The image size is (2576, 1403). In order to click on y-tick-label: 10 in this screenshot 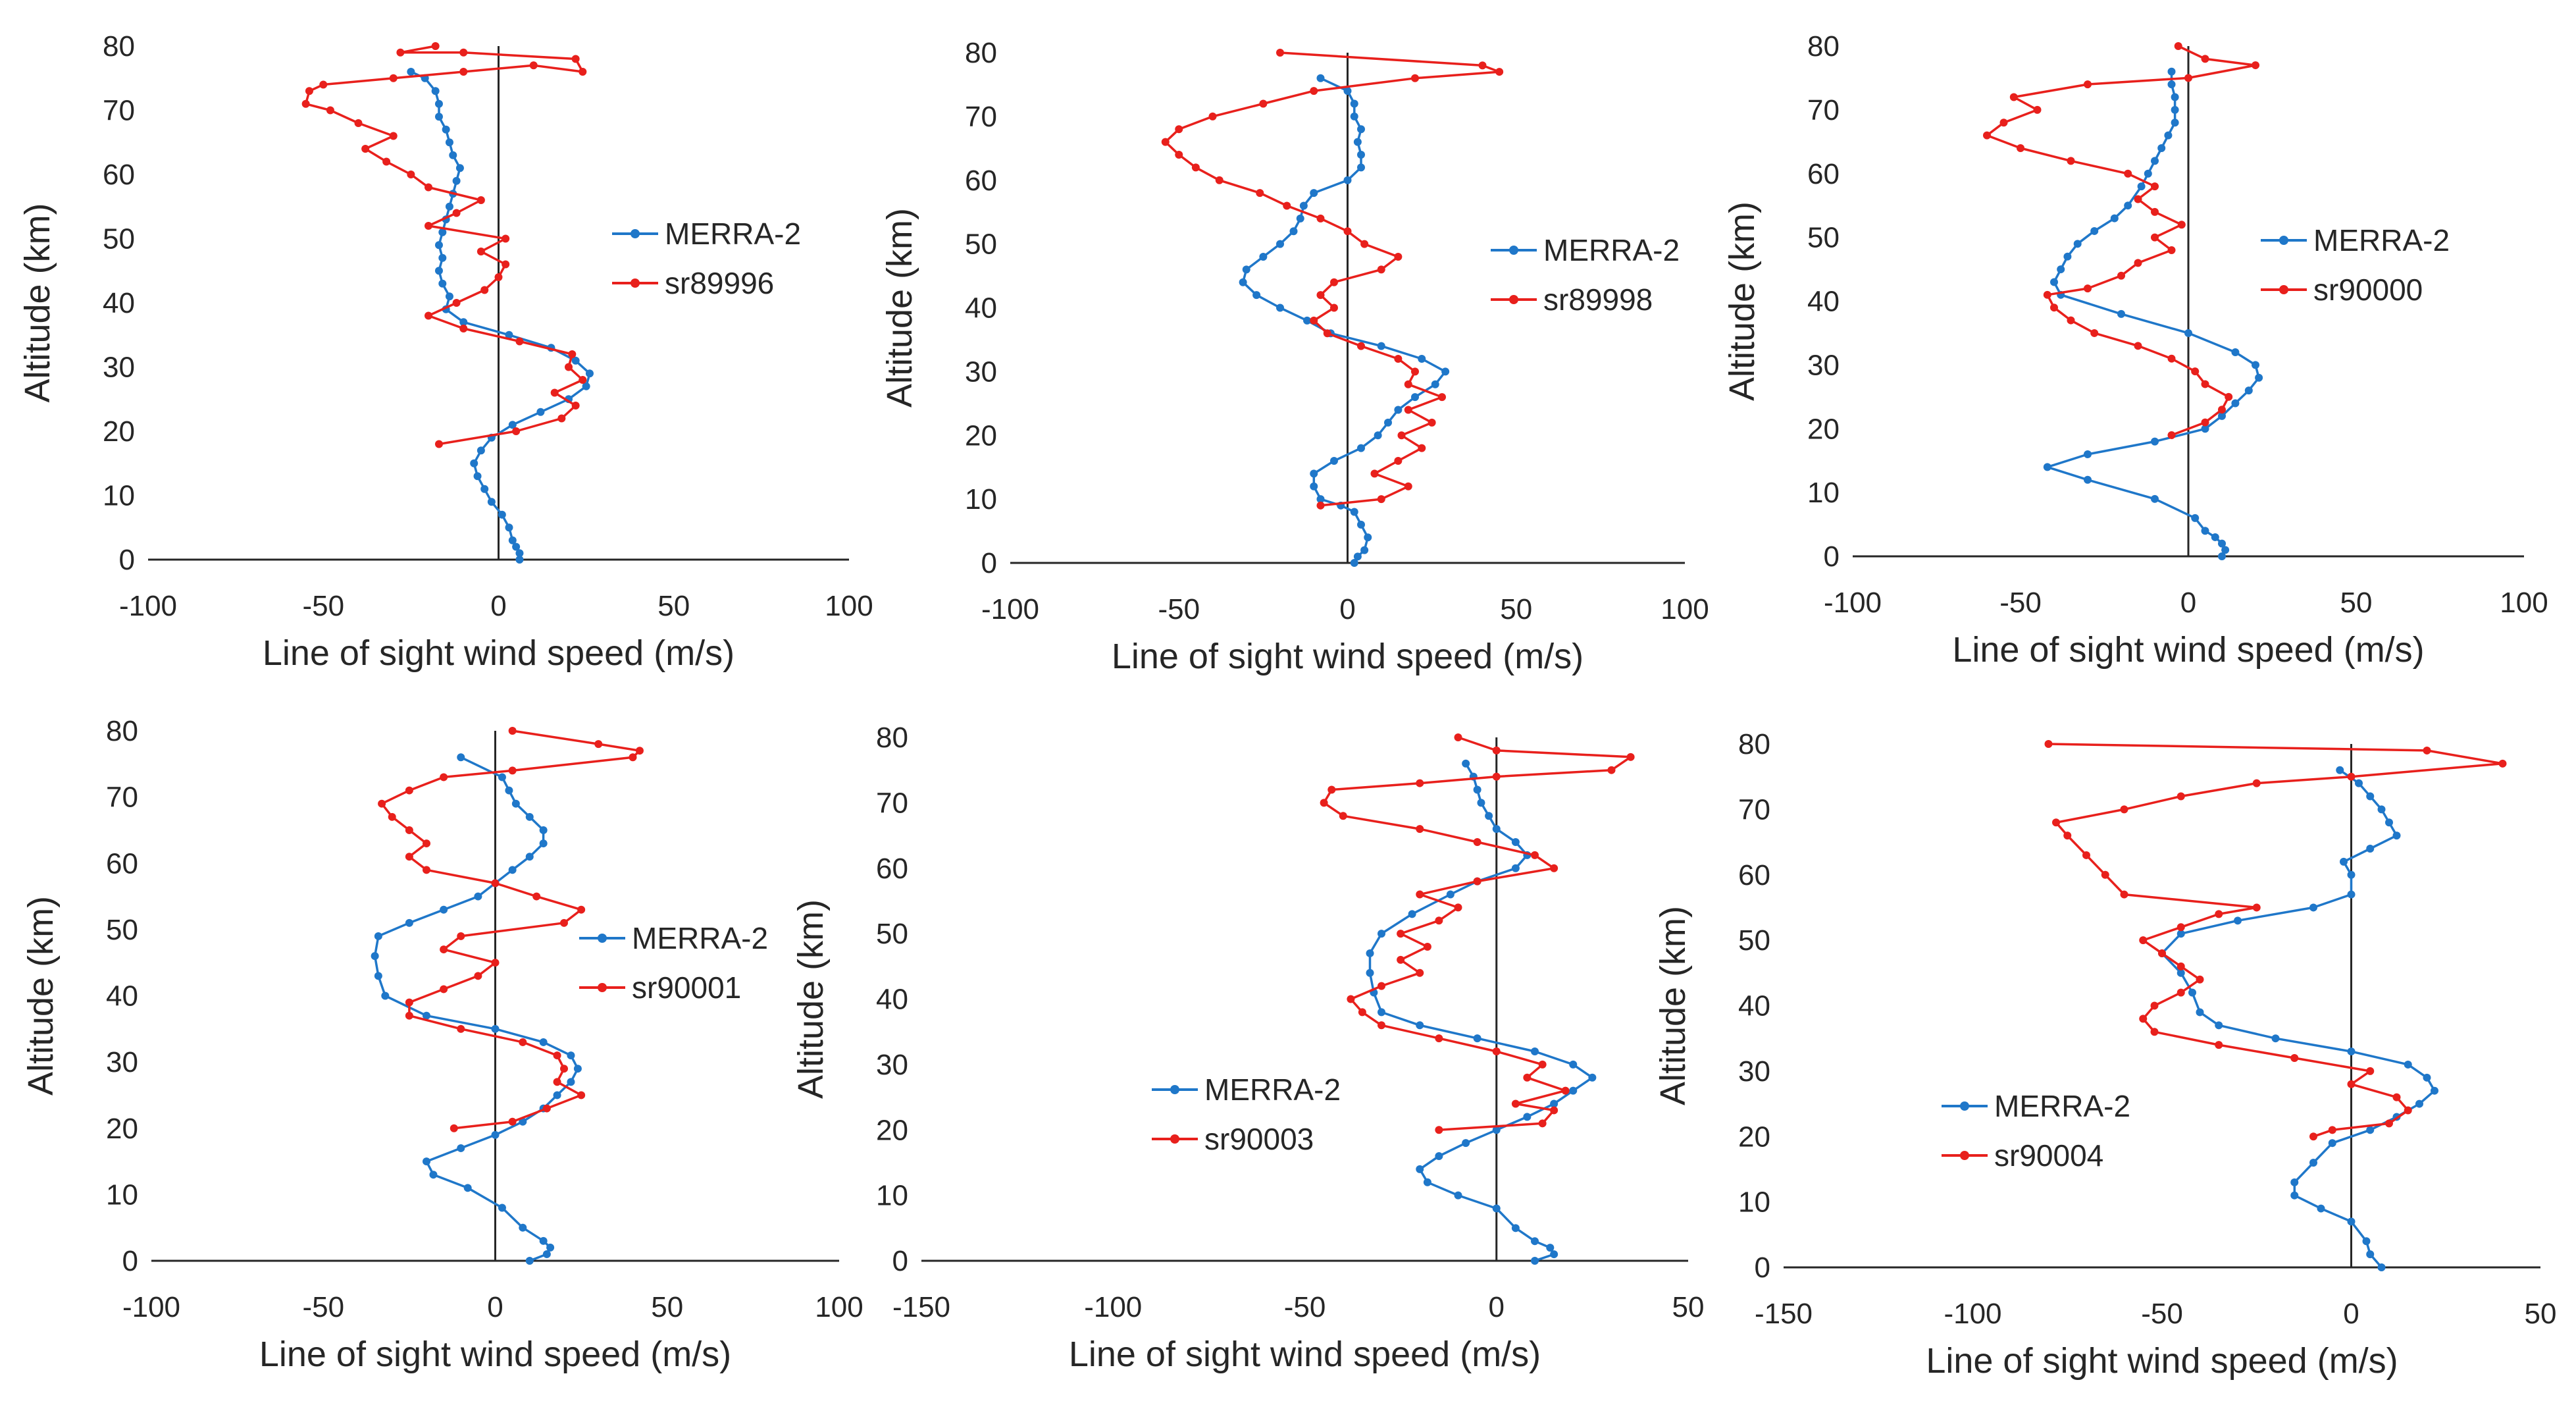, I will do `click(981, 499)`.